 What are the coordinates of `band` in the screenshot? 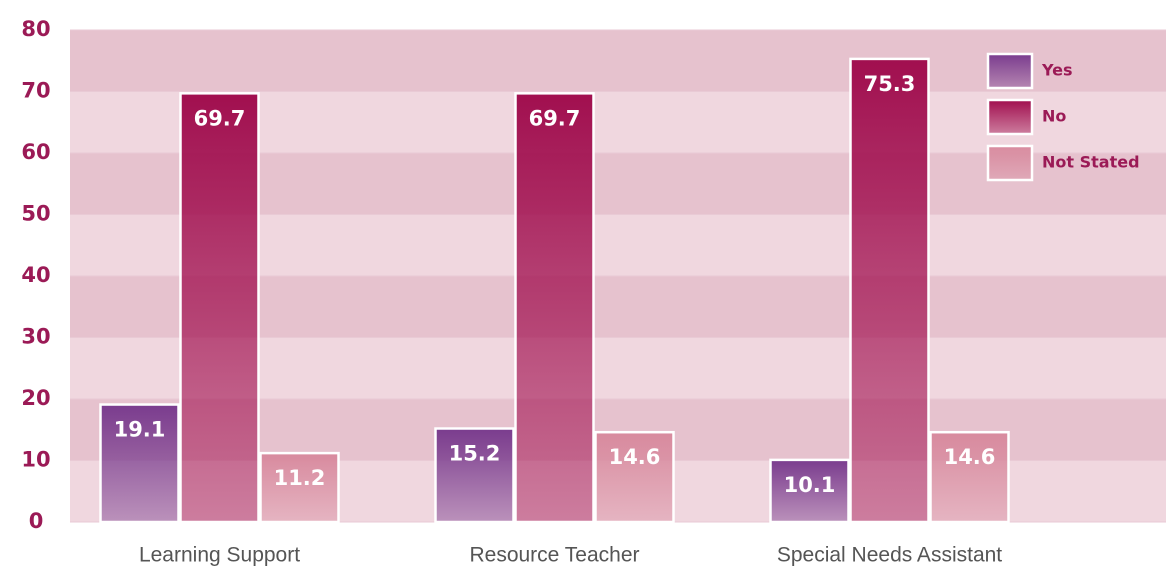 It's located at (618, 61).